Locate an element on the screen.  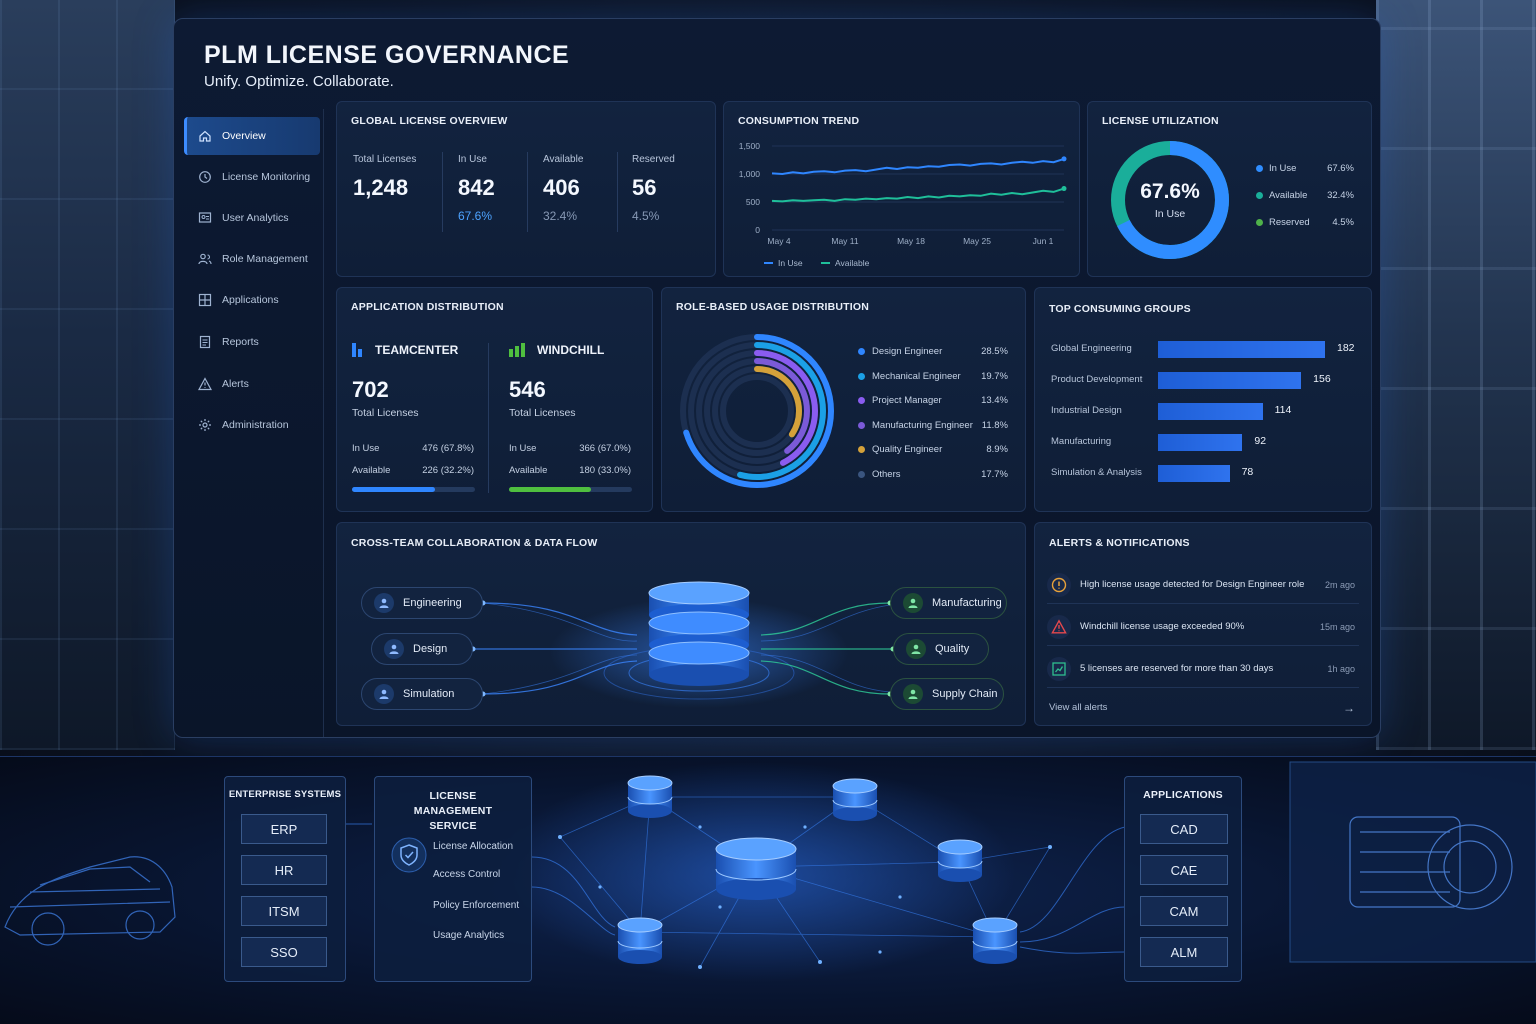
sidebar-item-alerts: Alerts is located at coordinates (252, 384).